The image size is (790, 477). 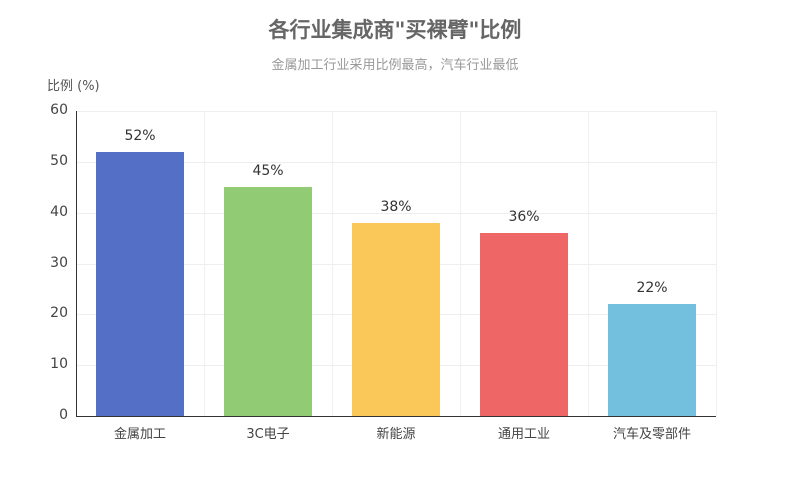 I want to click on y-axis-line, so click(x=76, y=263).